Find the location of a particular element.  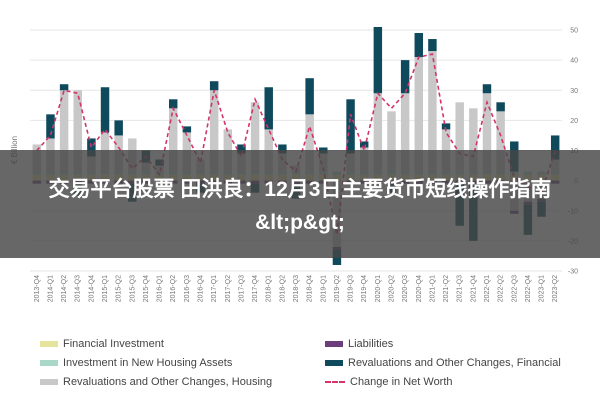

x-tick-label: 2015-Q4 is located at coordinates (146, 288).